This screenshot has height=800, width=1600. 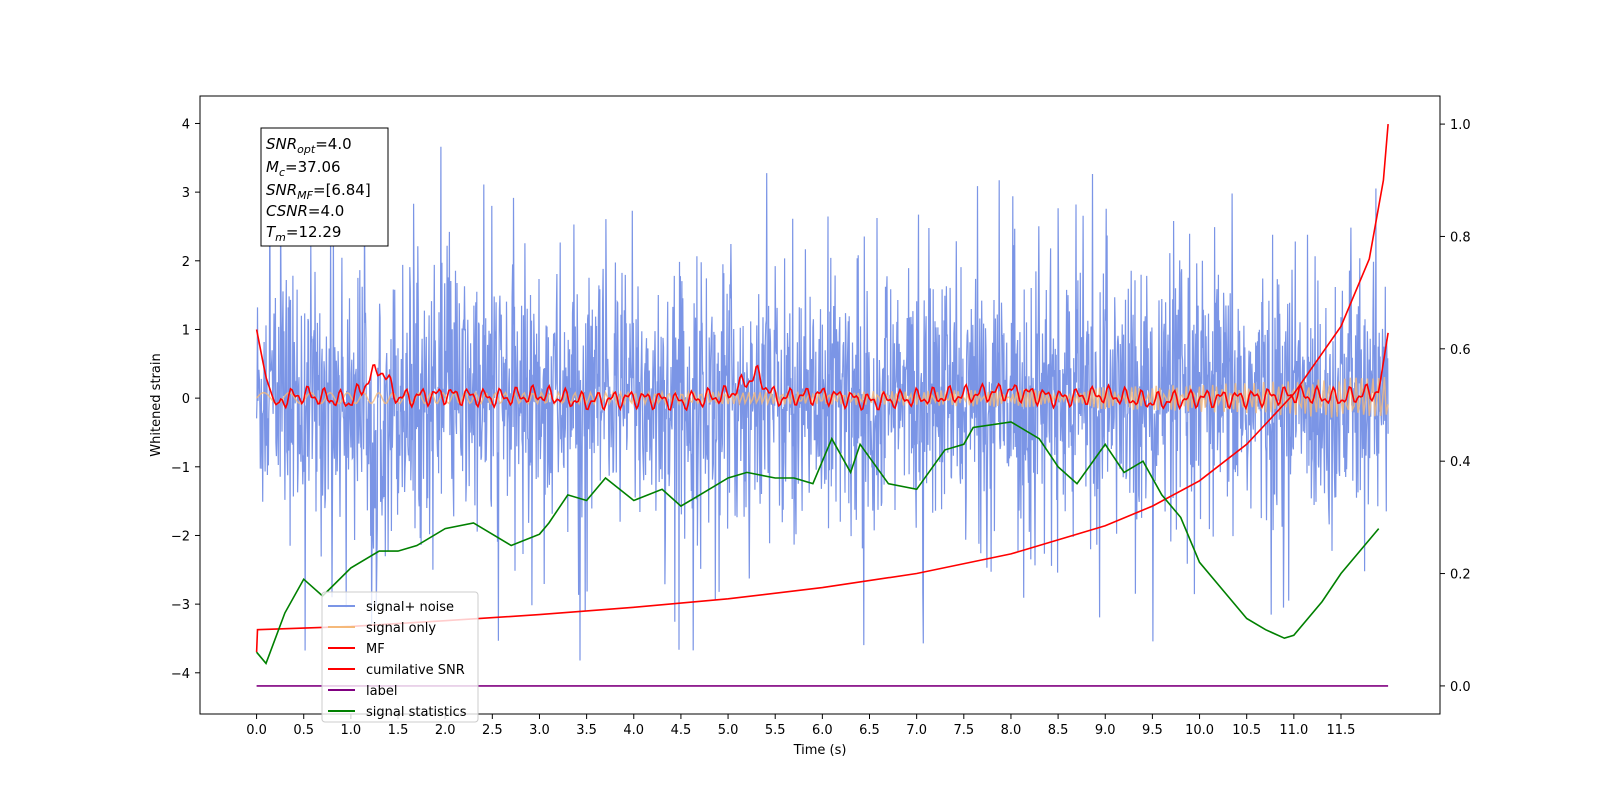 I want to click on y-right-tick-label: 0.2, so click(x=1460, y=575).